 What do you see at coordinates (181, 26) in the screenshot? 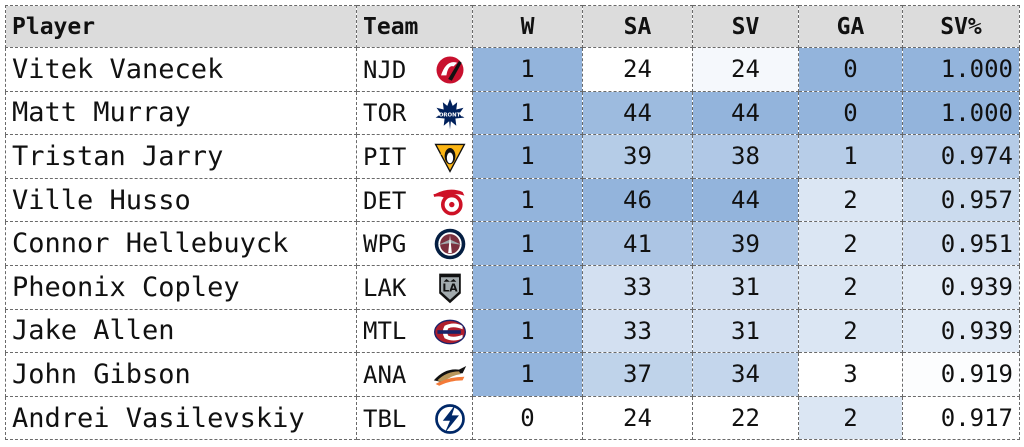
I see `column-header-player: Player` at bounding box center [181, 26].